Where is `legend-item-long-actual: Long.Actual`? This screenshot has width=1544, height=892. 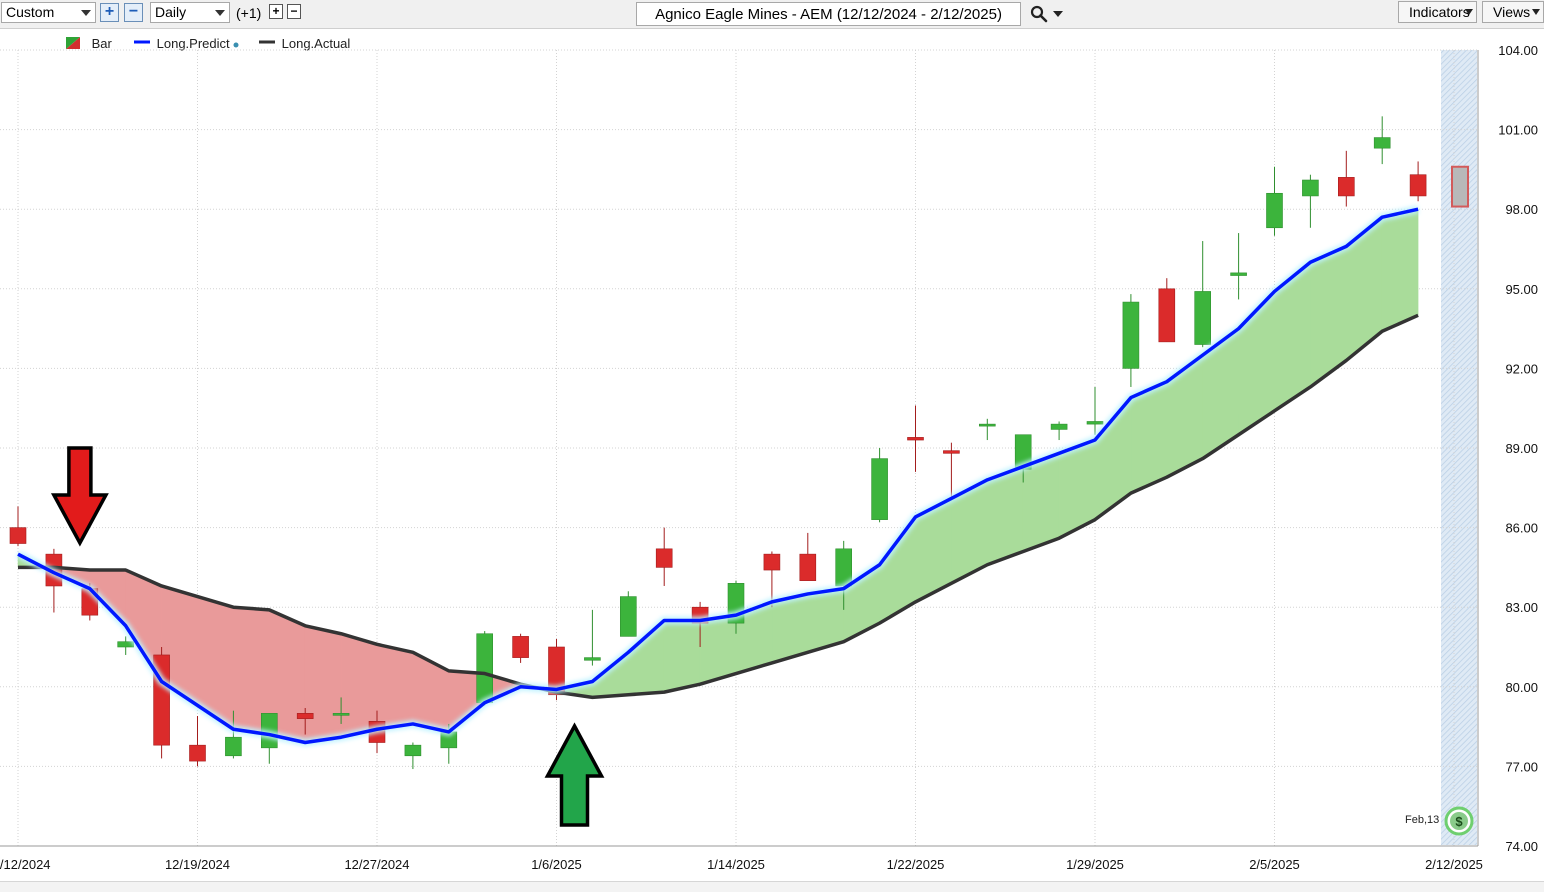 legend-item-long-actual: Long.Actual is located at coordinates (304, 43).